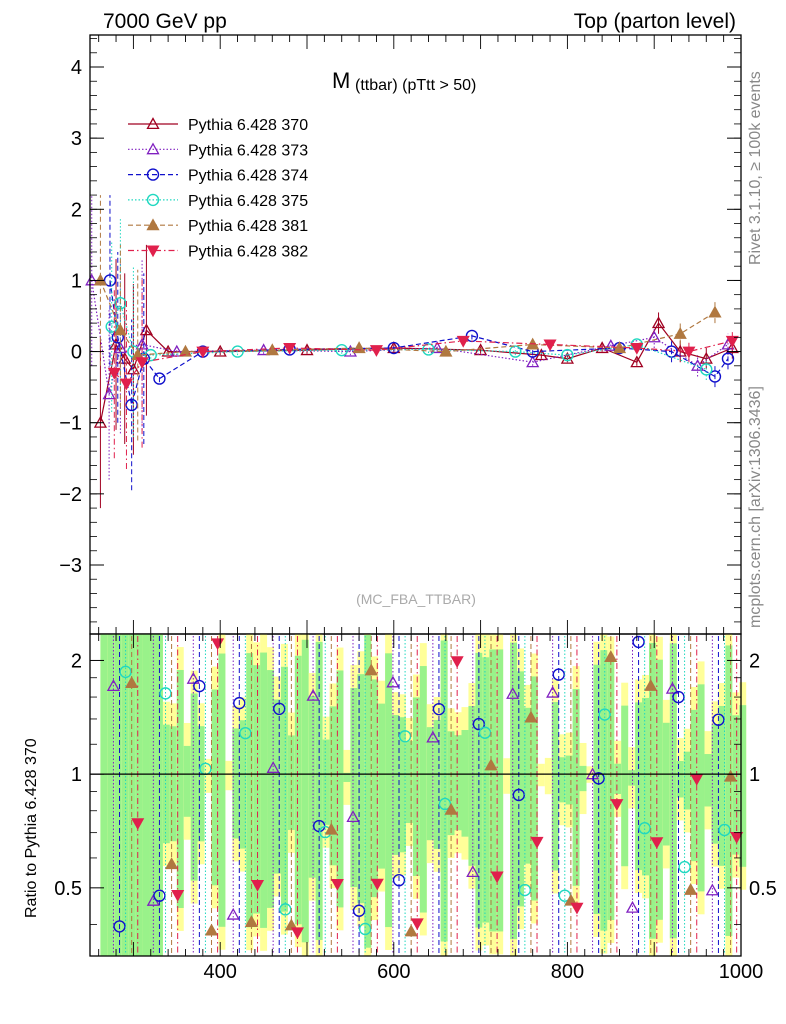  What do you see at coordinates (763, 889) in the screenshot?
I see `ratio-y-tick-label-right: 0.5` at bounding box center [763, 889].